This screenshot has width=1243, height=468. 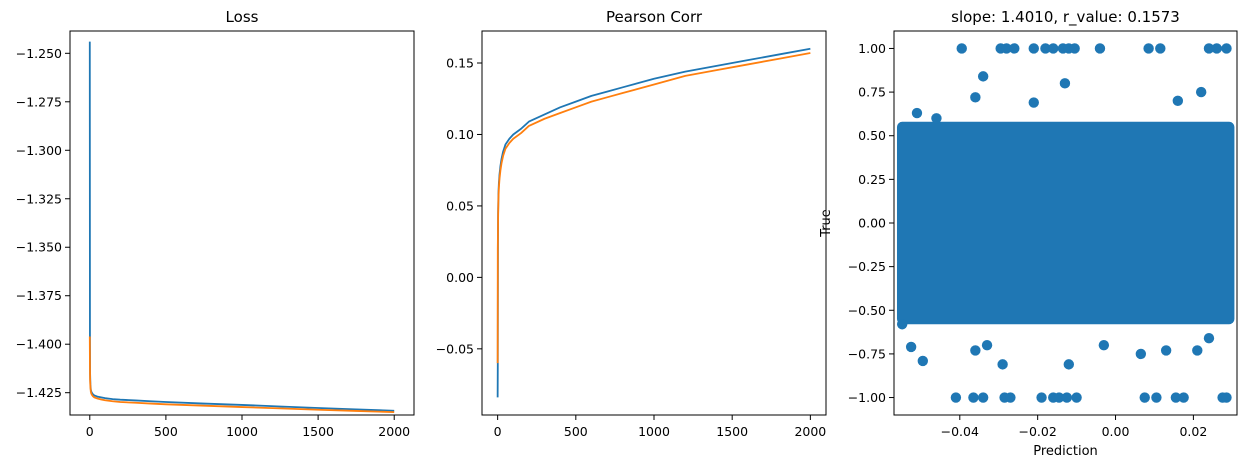 I want to click on y-tick-label: −0.05, so click(x=455, y=348).